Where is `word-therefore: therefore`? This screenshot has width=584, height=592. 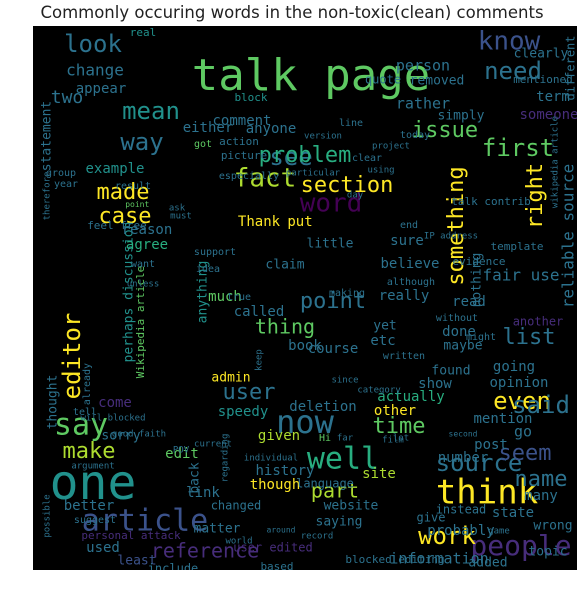 word-therefore: therefore is located at coordinates (48, 196).